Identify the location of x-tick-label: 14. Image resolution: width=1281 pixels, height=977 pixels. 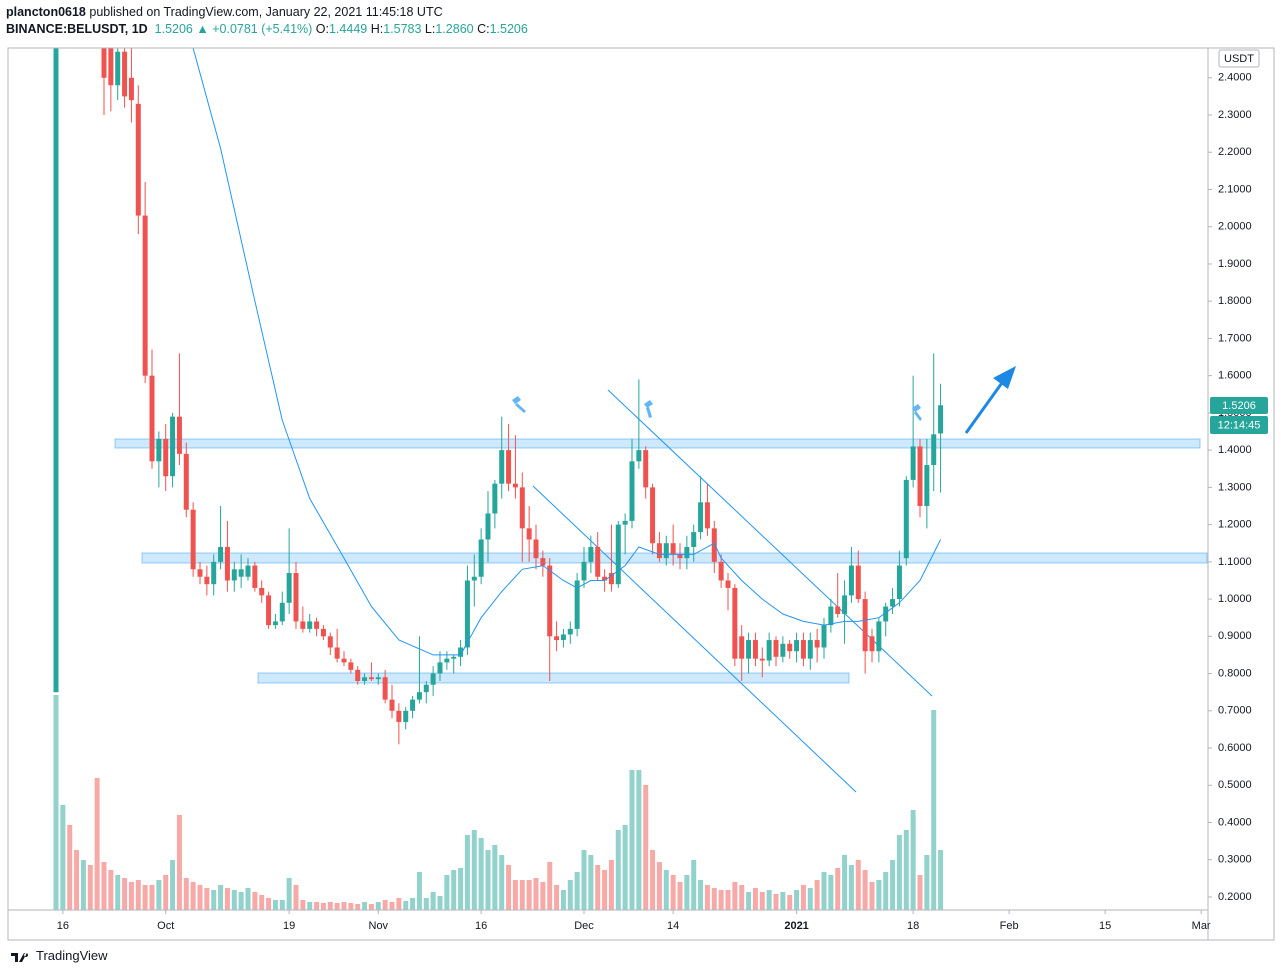
(673, 926).